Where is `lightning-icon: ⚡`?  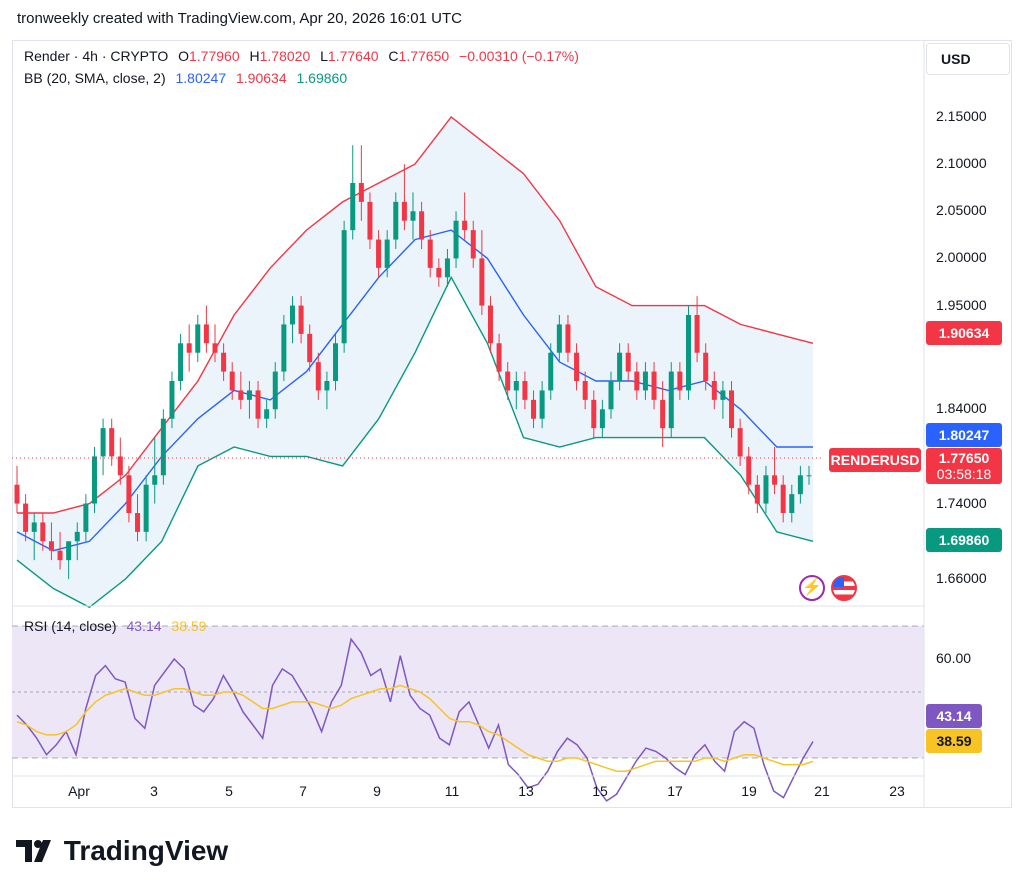
lightning-icon: ⚡ is located at coordinates (812, 588).